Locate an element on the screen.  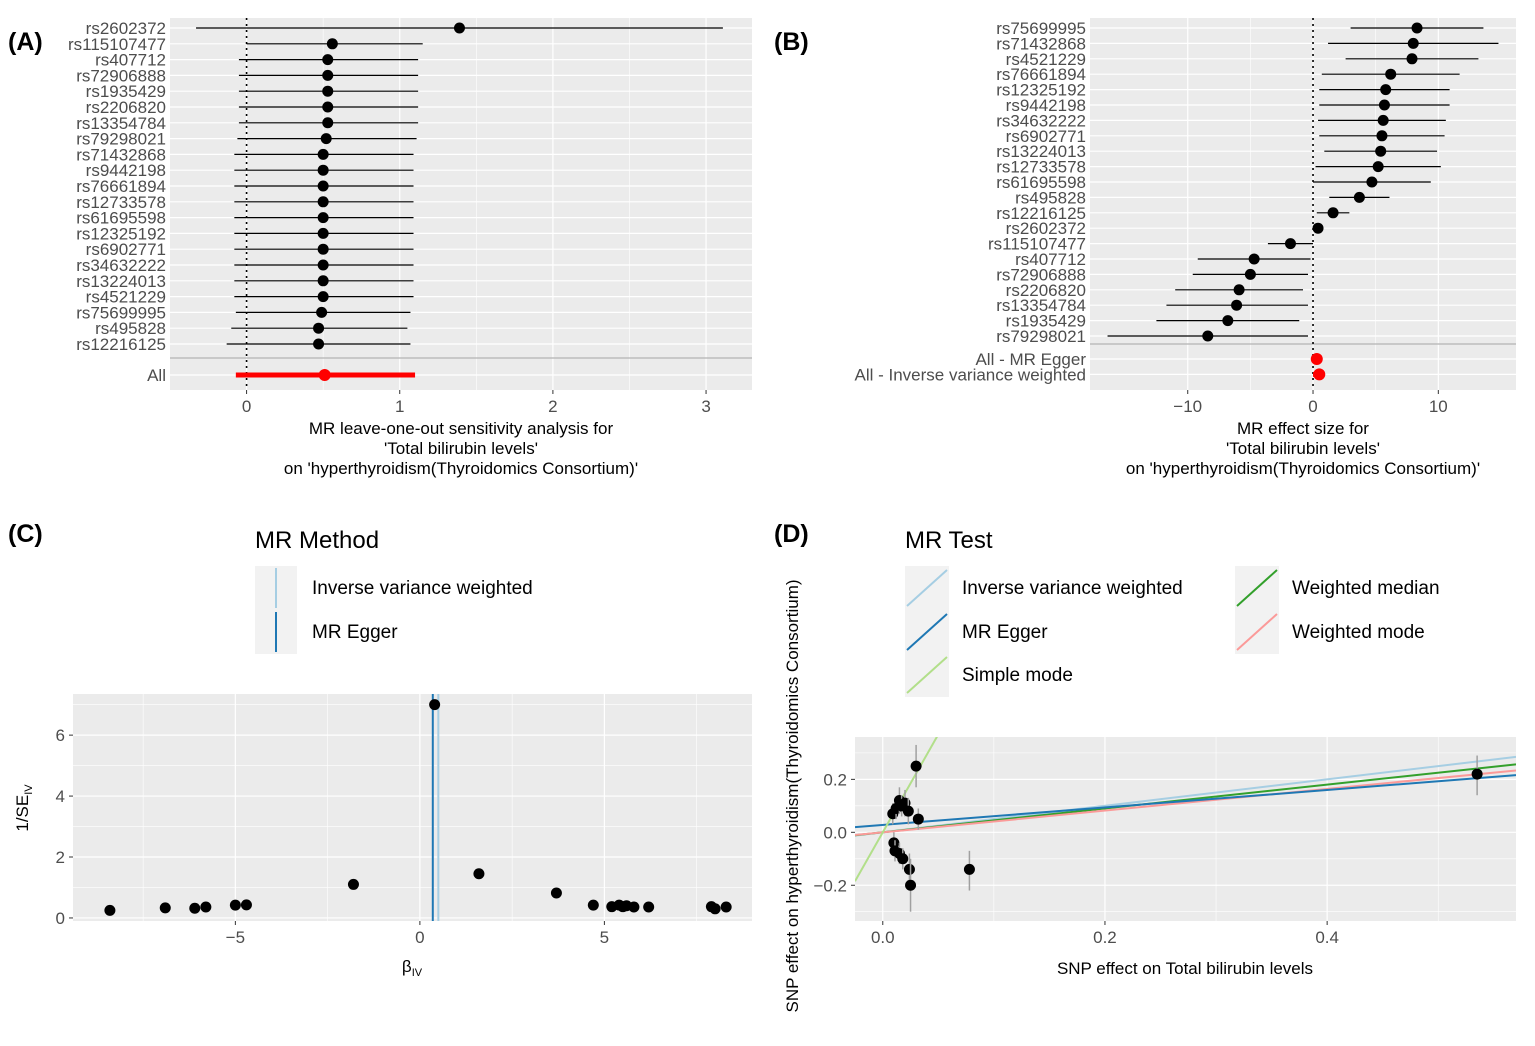
y-tick-label: 2 is located at coordinates (60, 857).